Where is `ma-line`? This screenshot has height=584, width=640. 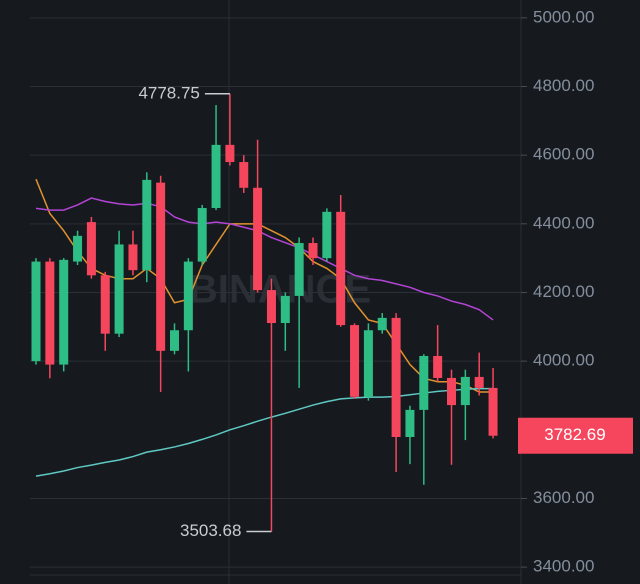
ma-line is located at coordinates (264, 432).